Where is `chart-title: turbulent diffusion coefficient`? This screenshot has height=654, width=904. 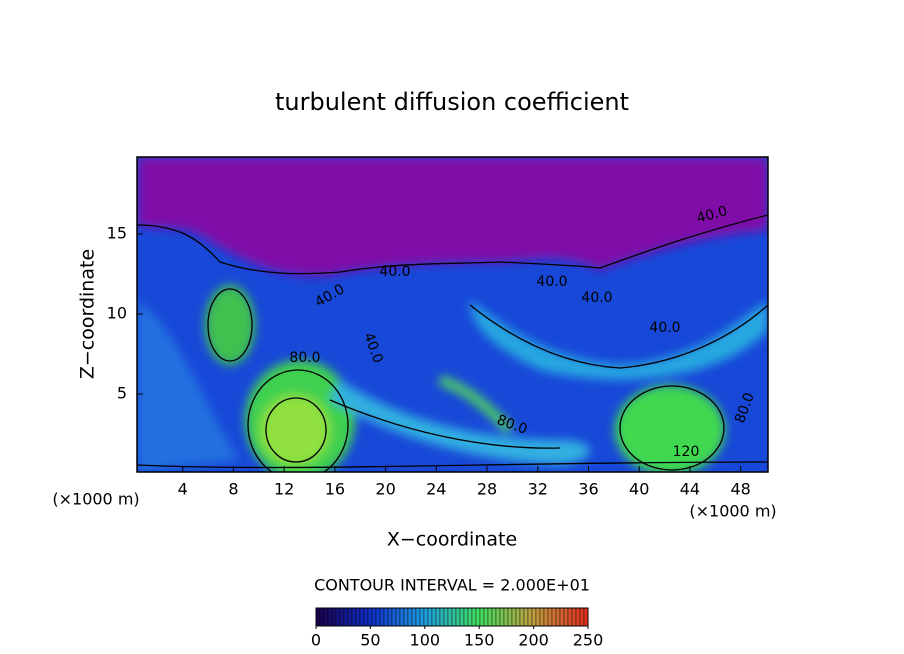
chart-title: turbulent diffusion coefficient is located at coordinates (452, 102).